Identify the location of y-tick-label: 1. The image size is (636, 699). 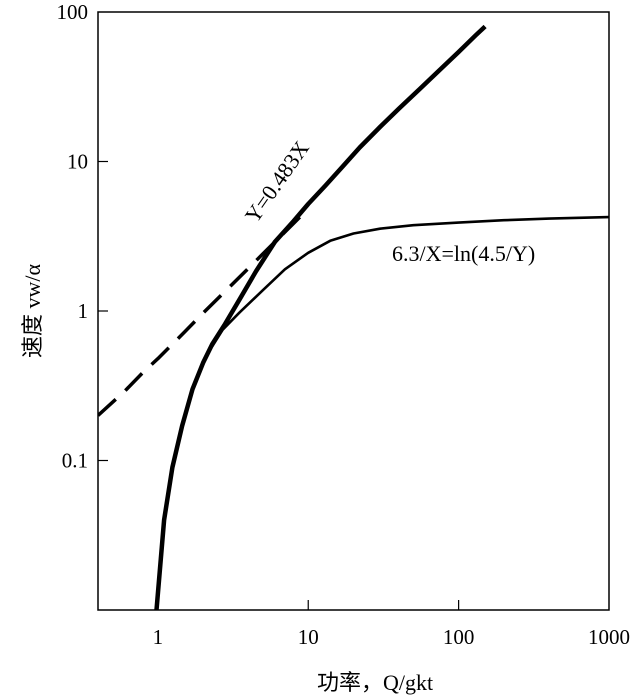
(83, 311).